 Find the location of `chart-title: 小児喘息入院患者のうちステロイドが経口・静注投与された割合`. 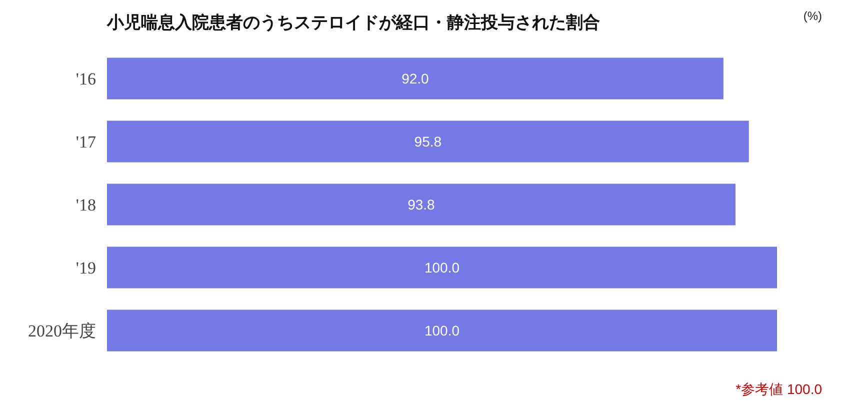

chart-title: 小児喘息入院患者のうちステロイドが経口・静注投与された割合 is located at coordinates (353, 22).